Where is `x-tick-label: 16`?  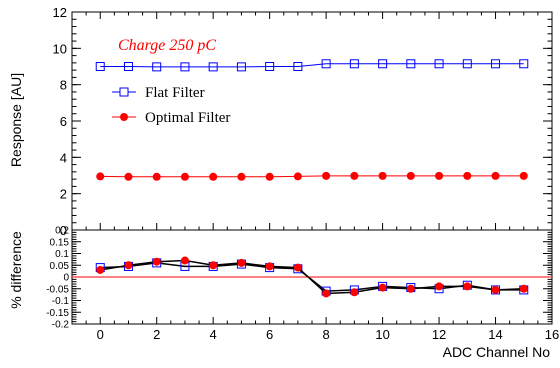
x-tick-label: 16 is located at coordinates (552, 334).